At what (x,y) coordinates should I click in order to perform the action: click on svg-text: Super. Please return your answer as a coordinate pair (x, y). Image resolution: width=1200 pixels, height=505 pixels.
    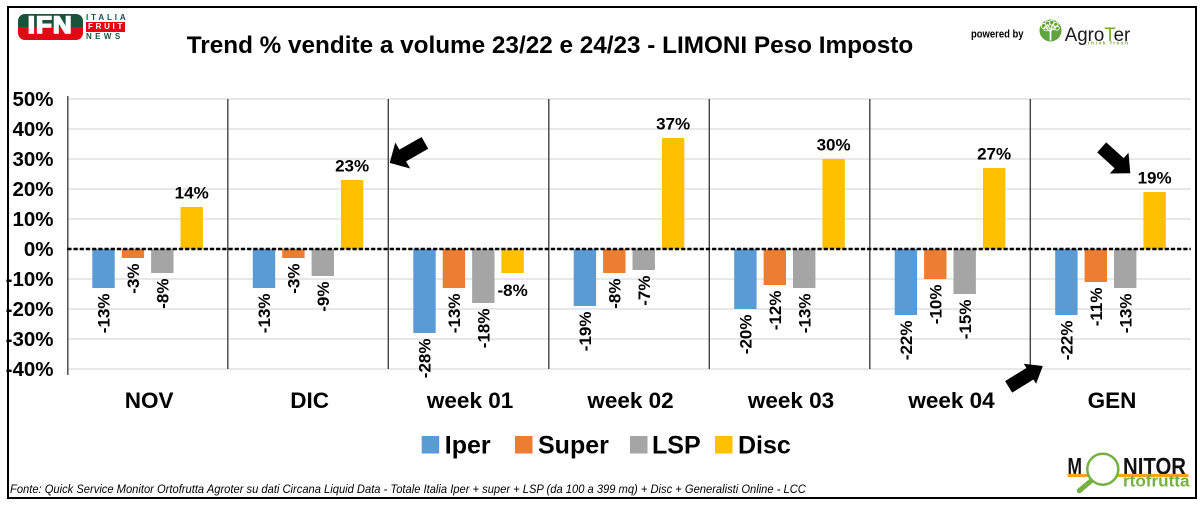
    Looking at the image, I should click on (573, 446).